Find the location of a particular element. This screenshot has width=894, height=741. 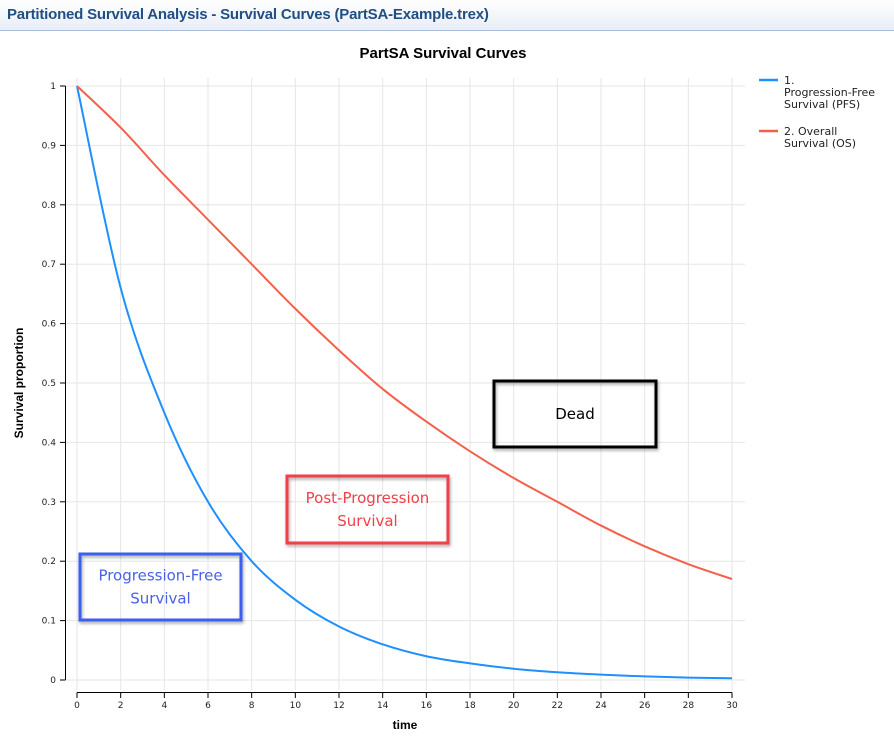

progression-free-annotation: Progression-Free Survival is located at coordinates (160, 587).